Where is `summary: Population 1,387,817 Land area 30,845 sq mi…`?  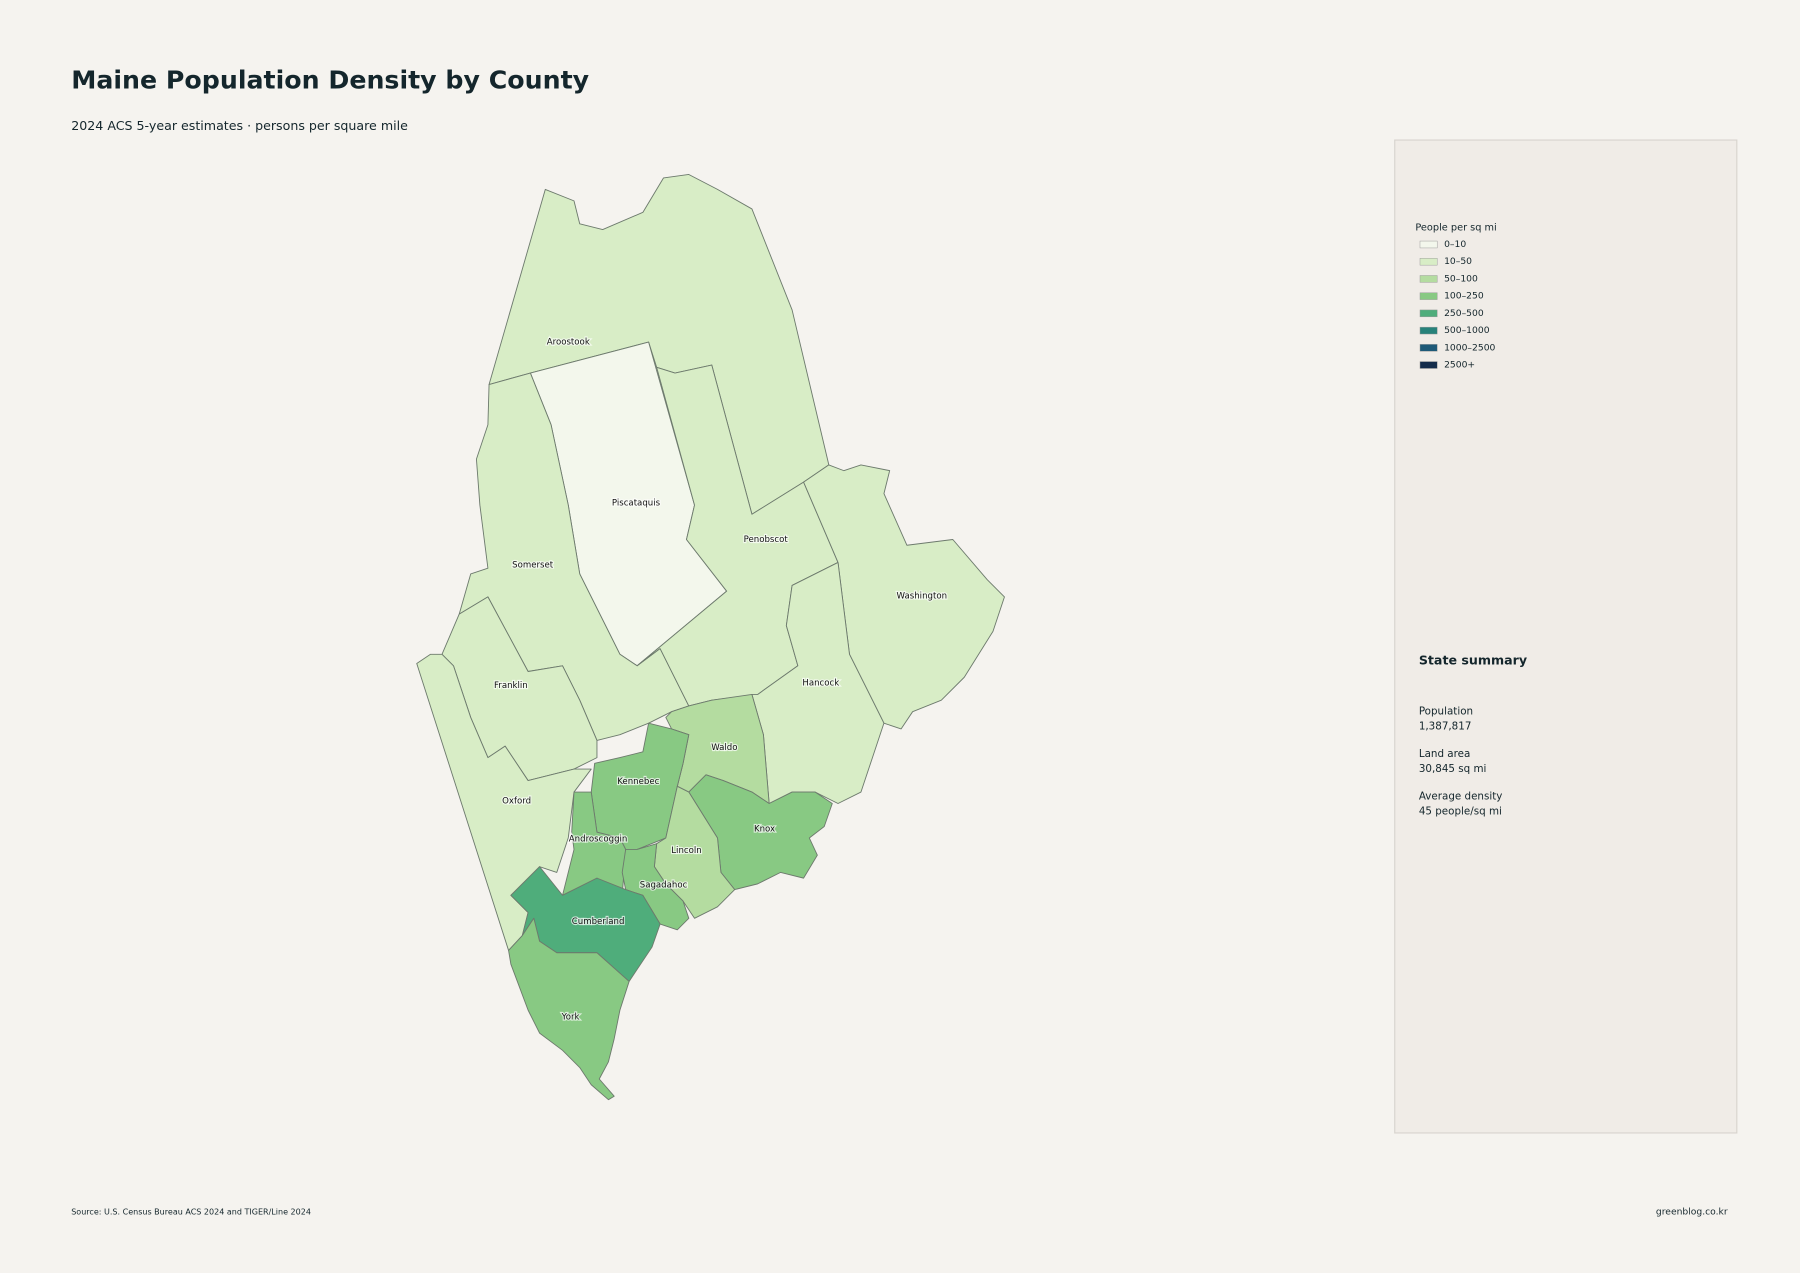
summary: Population 1,387,817 Land area 30,845 sq mi… is located at coordinates (1461, 762).